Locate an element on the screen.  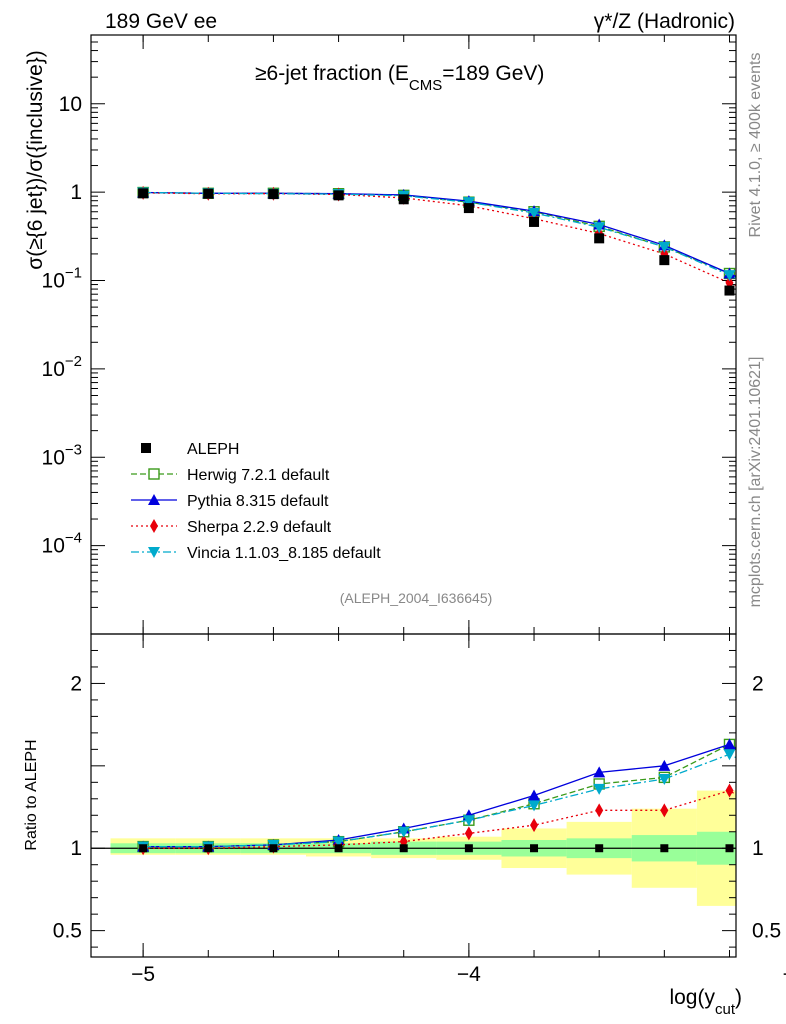
chart-title-main: ≥6-jet fraction (E is located at coordinates (332, 73).